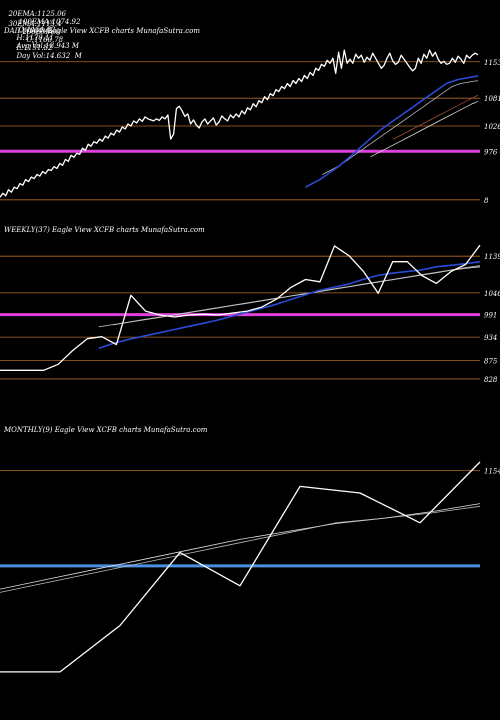 Image resolution: width=500 pixels, height=720 pixels. I want to click on daily-y-label-2: 1026, so click(492, 127).